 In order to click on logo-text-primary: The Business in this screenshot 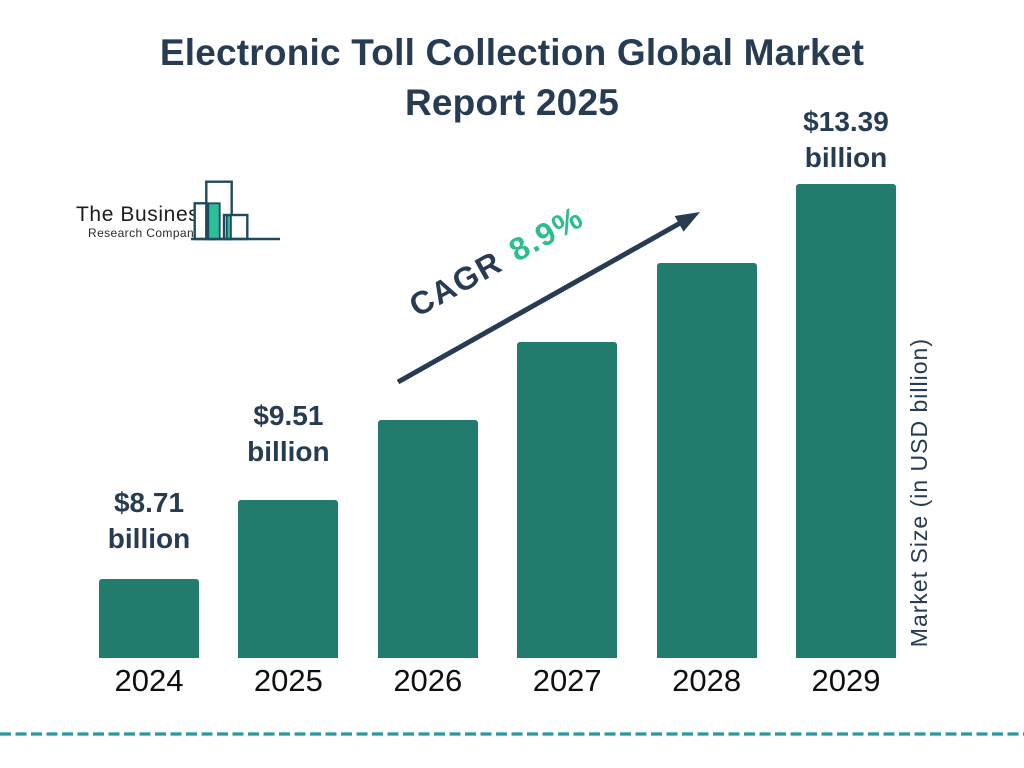, I will do `click(143, 214)`.